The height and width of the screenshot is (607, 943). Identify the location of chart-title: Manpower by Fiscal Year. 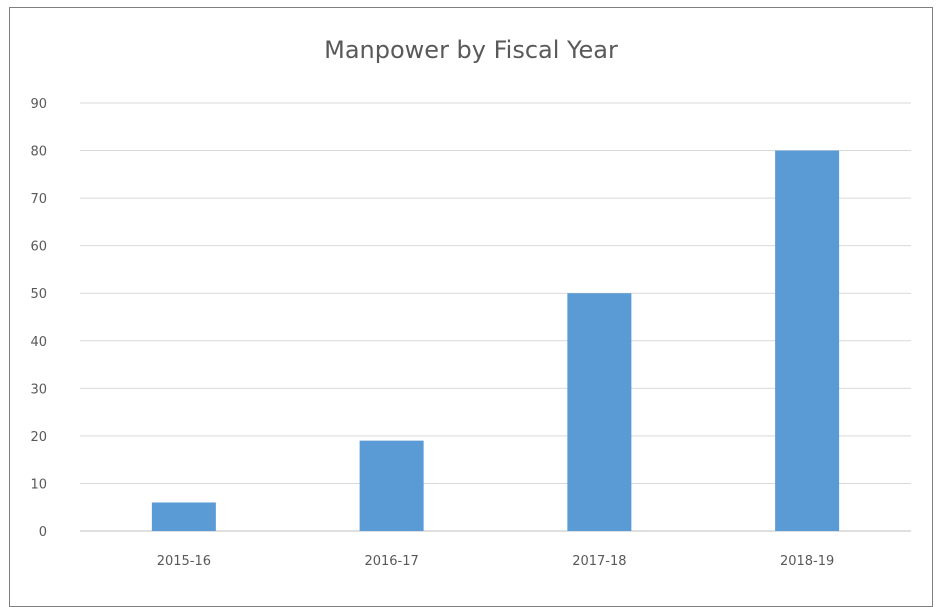
(471, 50).